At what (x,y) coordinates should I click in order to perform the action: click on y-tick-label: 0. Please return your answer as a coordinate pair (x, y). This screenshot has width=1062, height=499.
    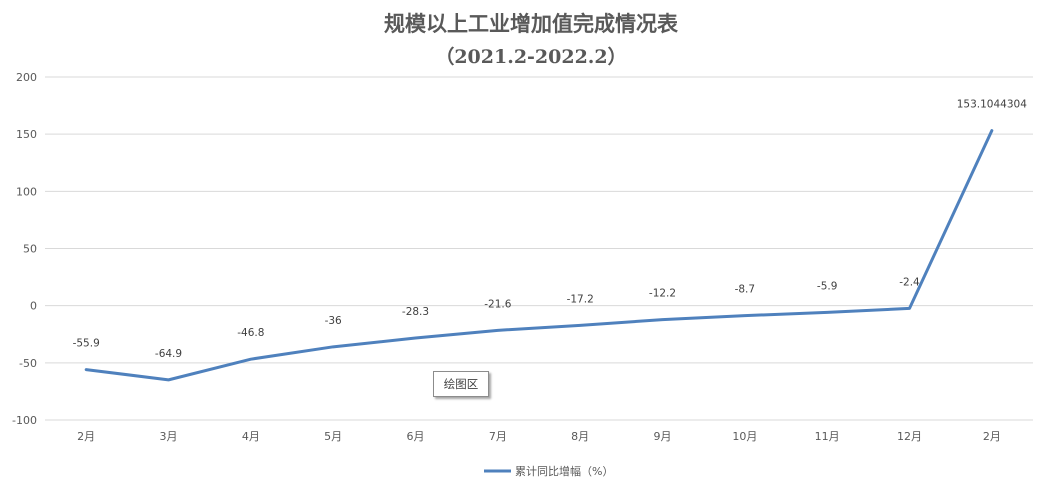
    Looking at the image, I should click on (33, 306).